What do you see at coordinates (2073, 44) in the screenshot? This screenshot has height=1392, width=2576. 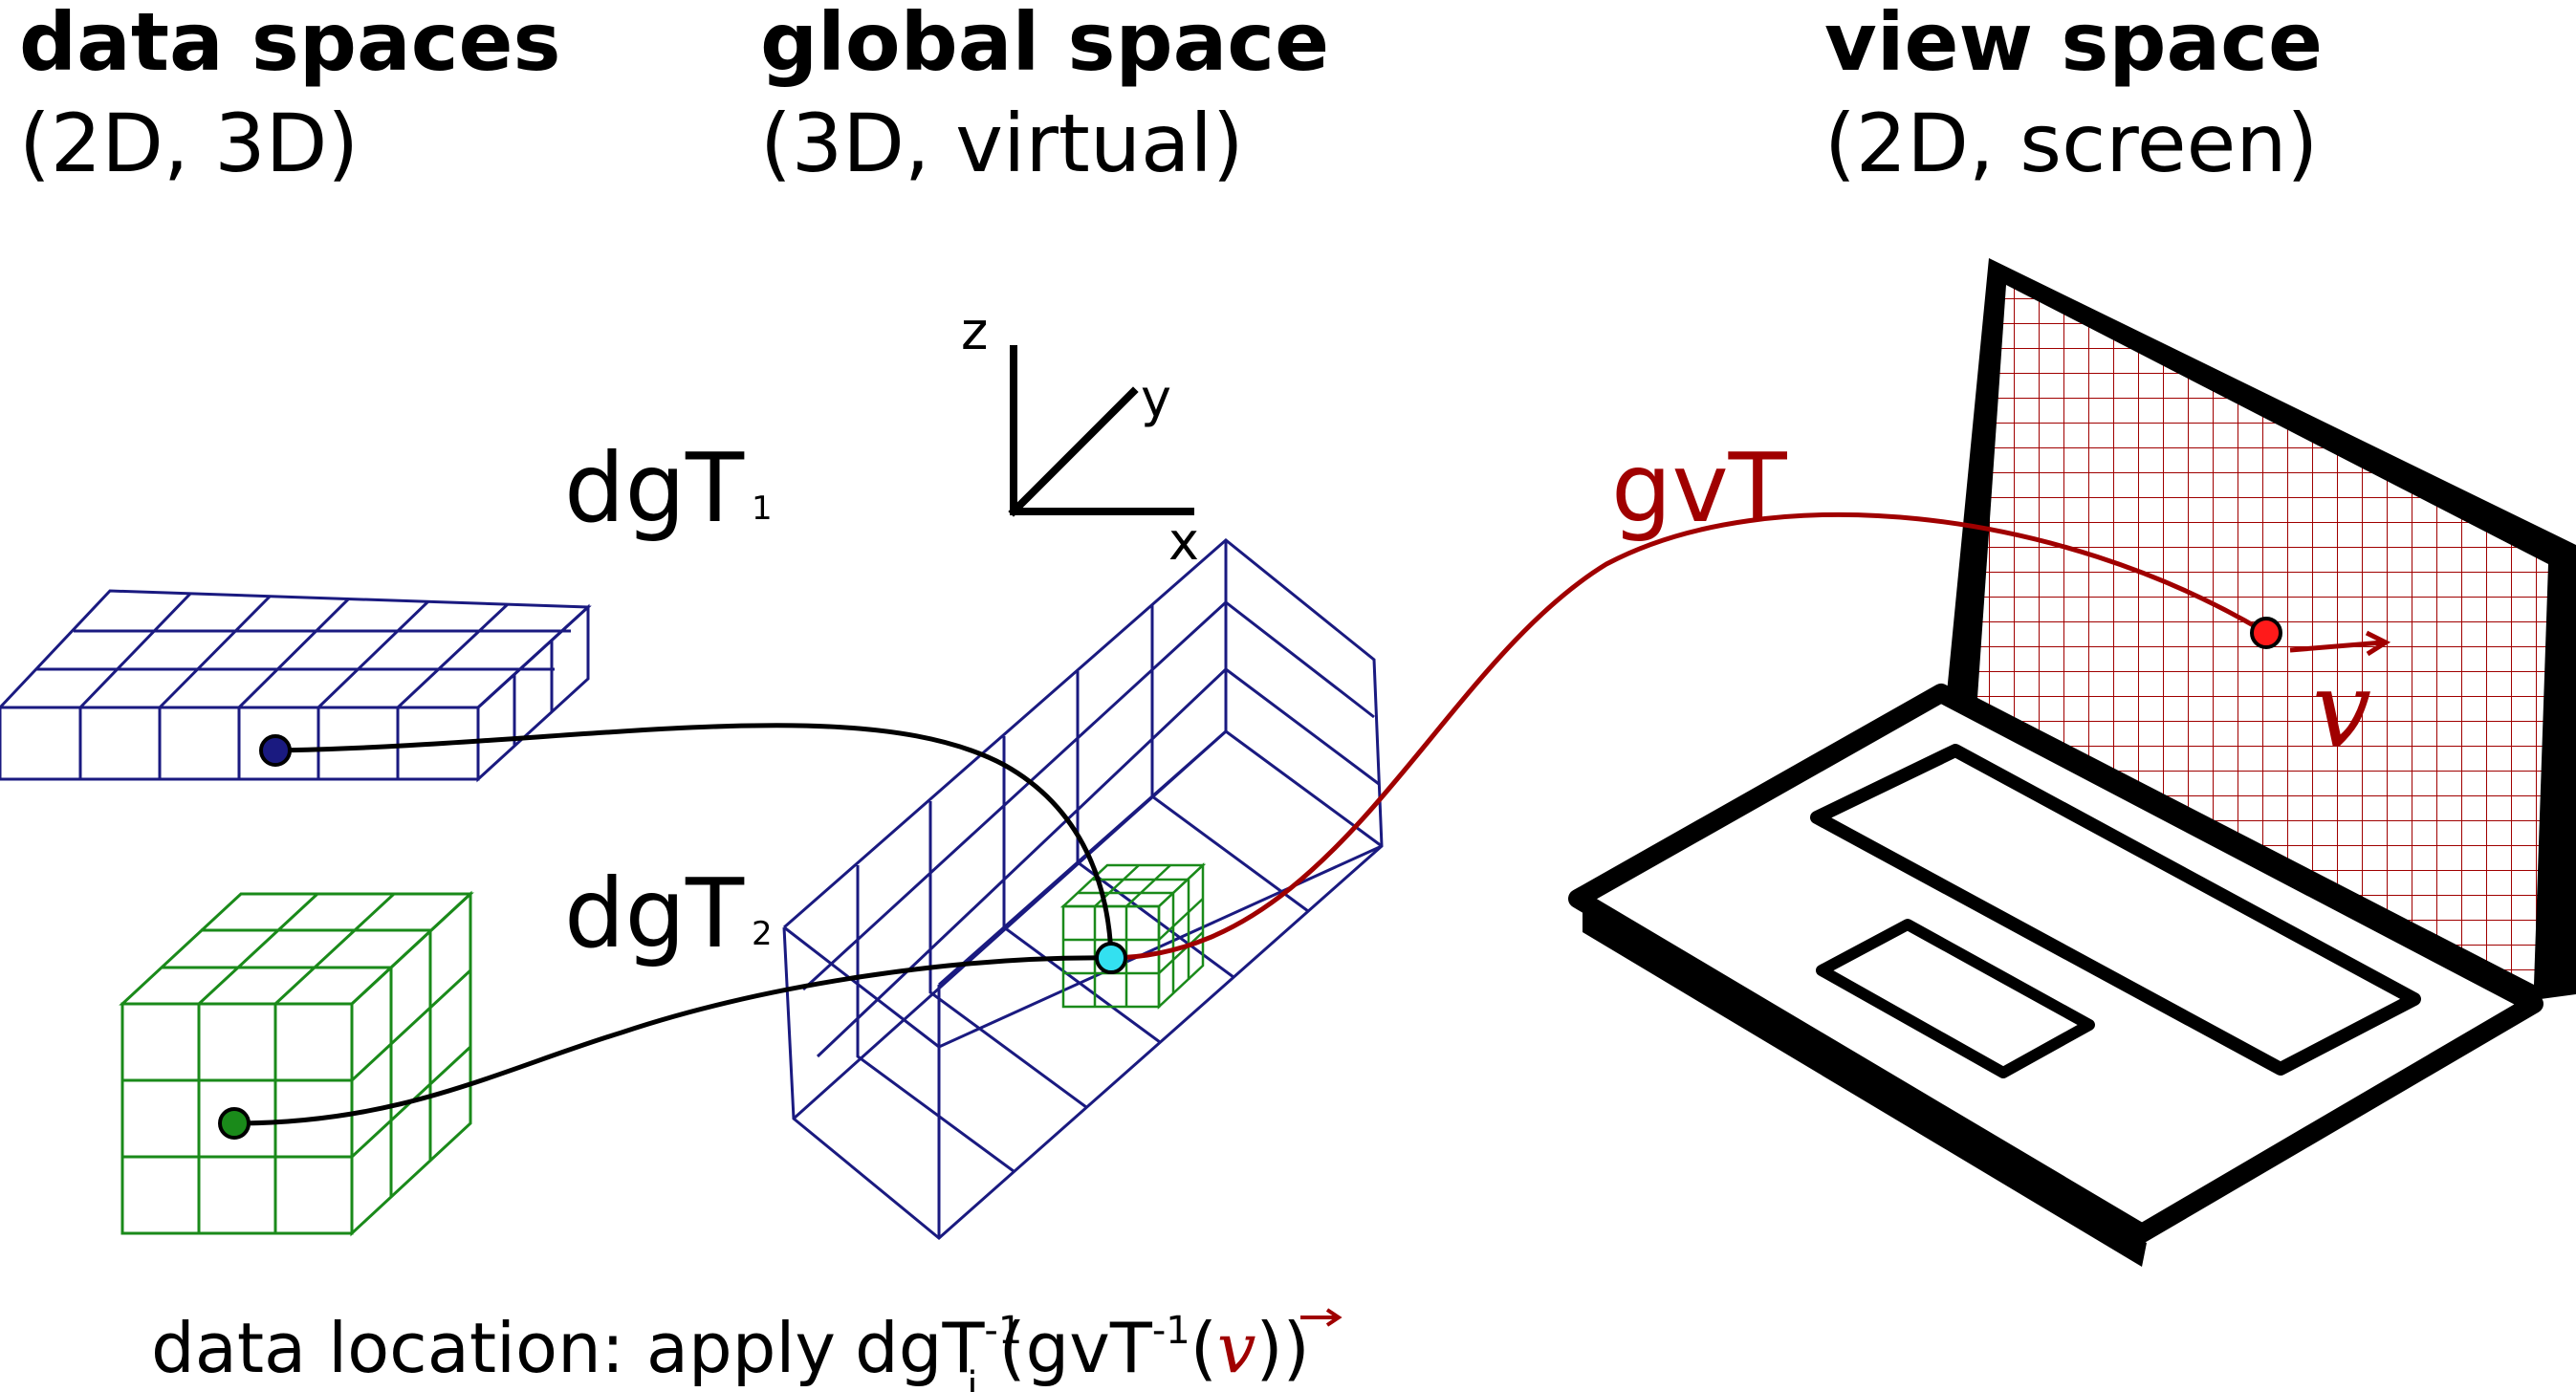 I see `view-space-title: view space` at bounding box center [2073, 44].